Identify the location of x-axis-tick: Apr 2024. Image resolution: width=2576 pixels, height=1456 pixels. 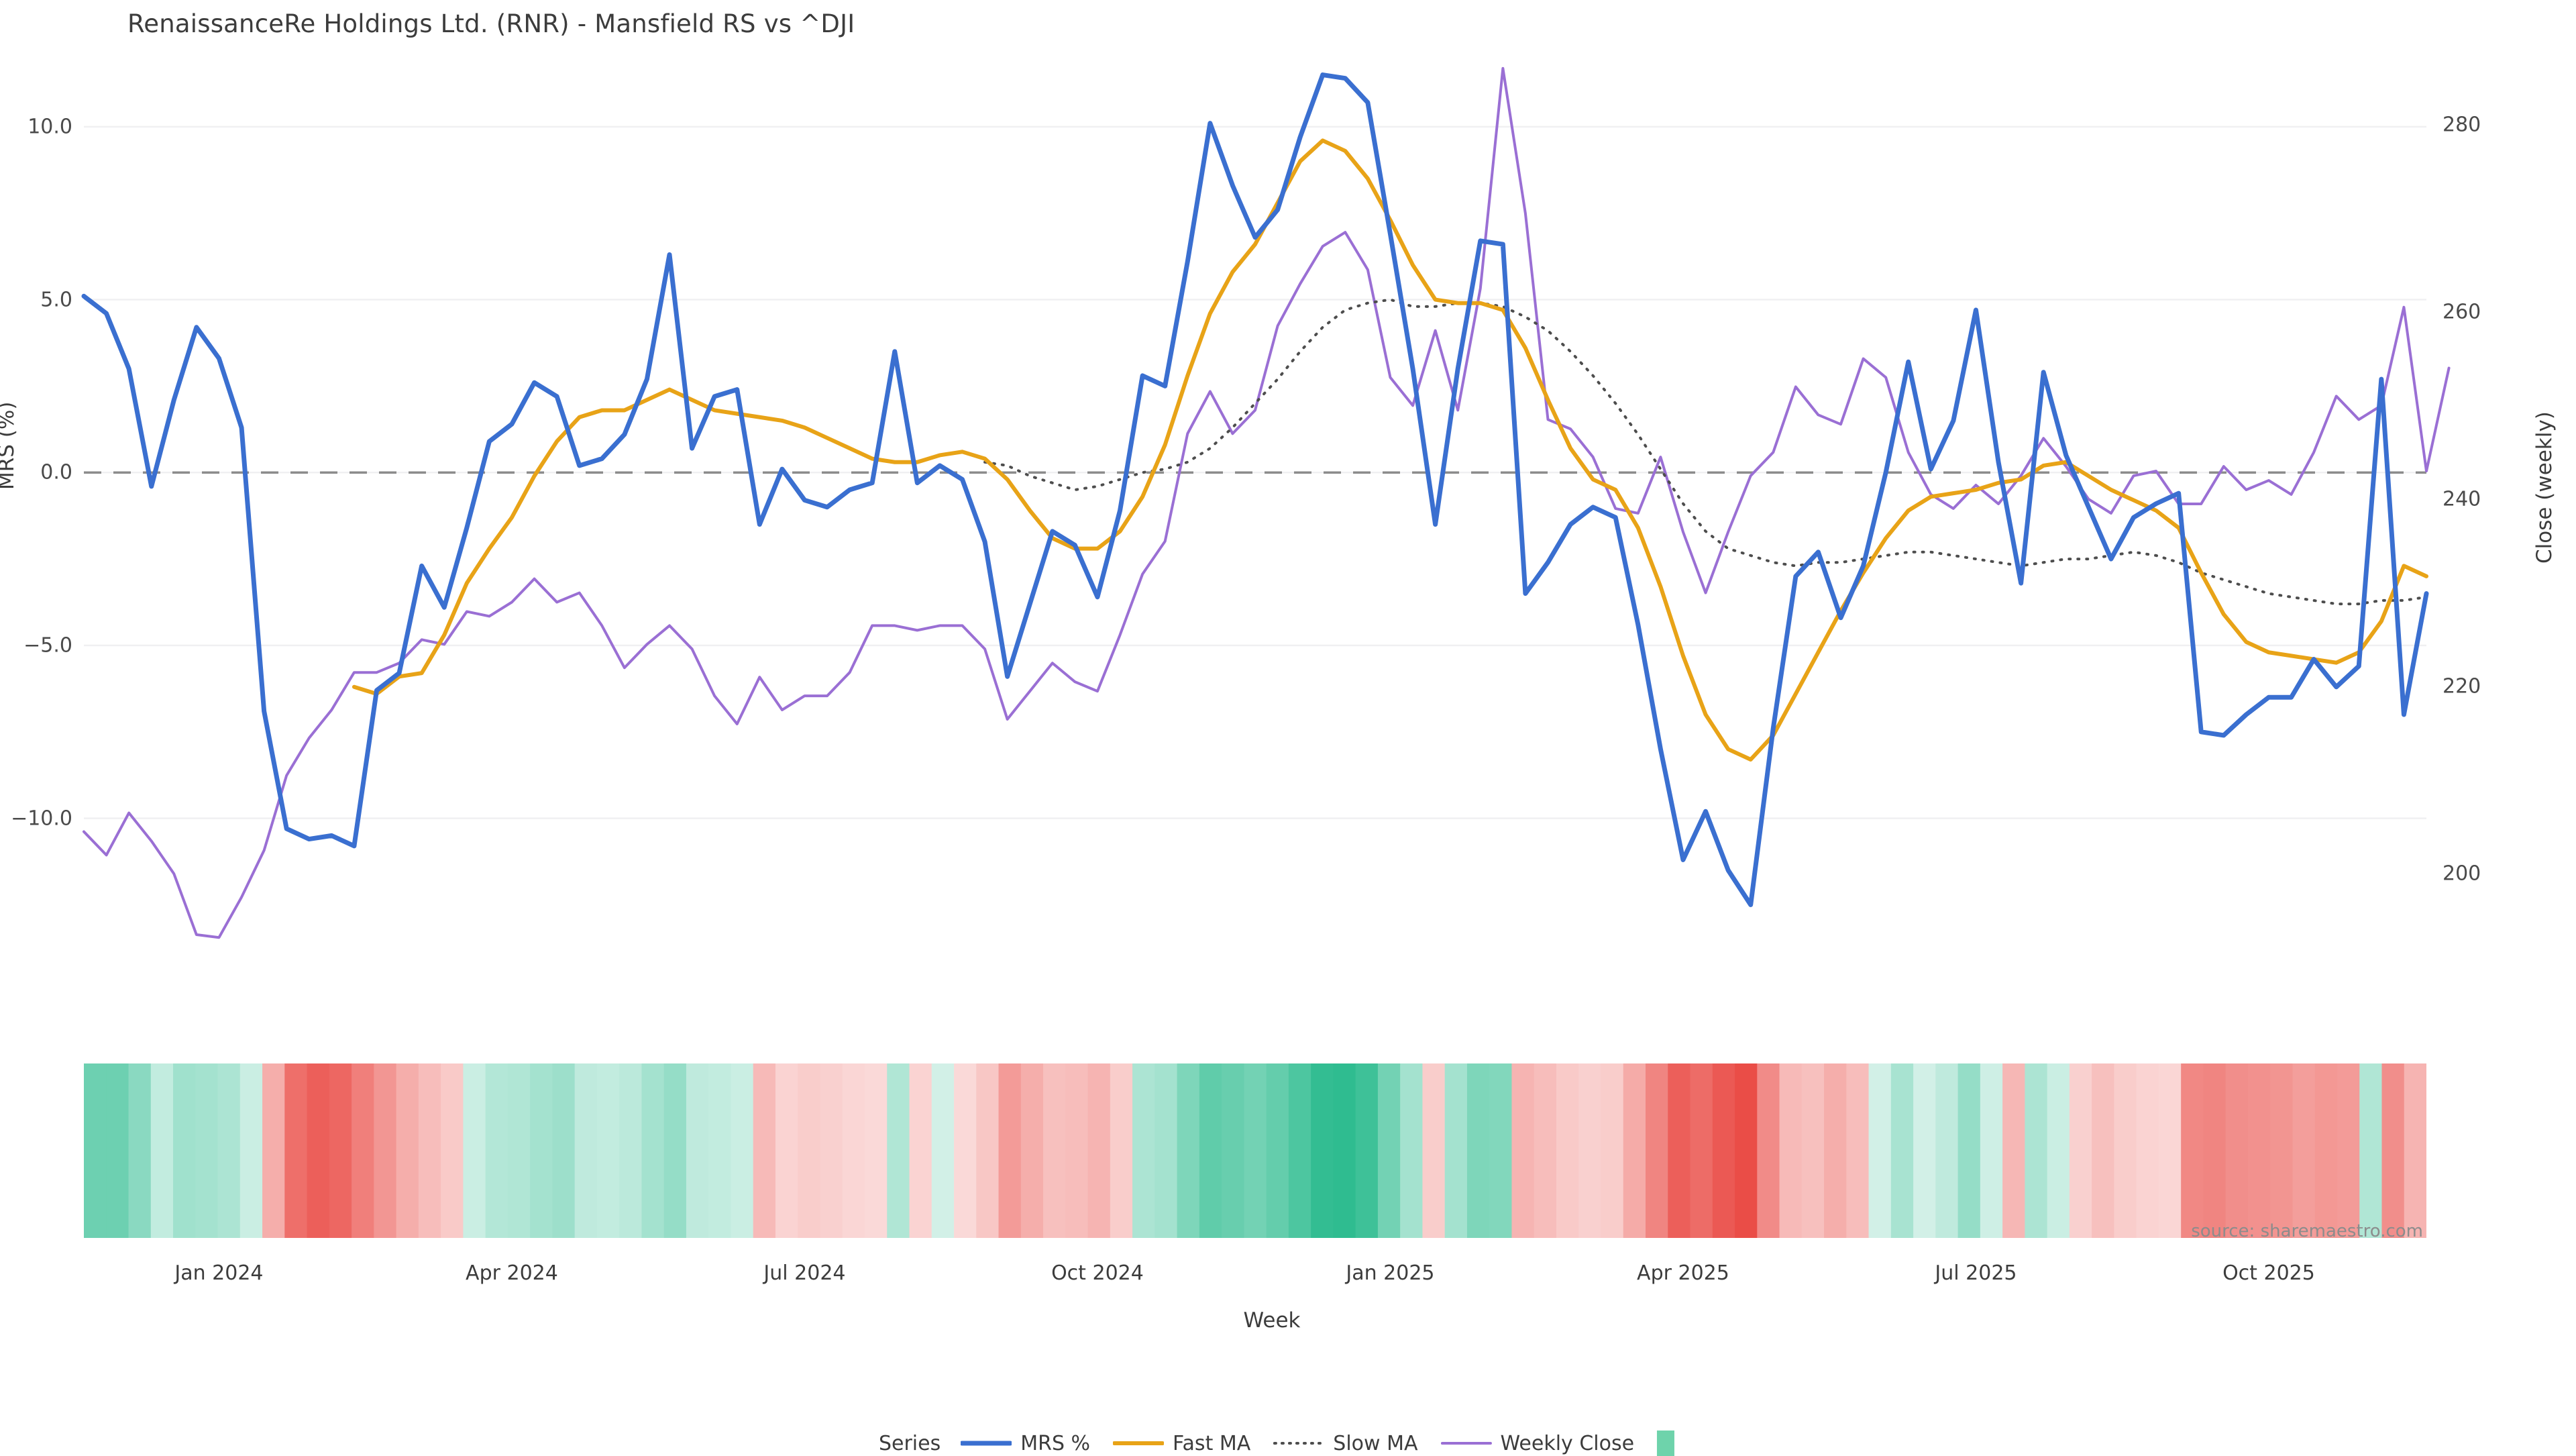
(512, 1273).